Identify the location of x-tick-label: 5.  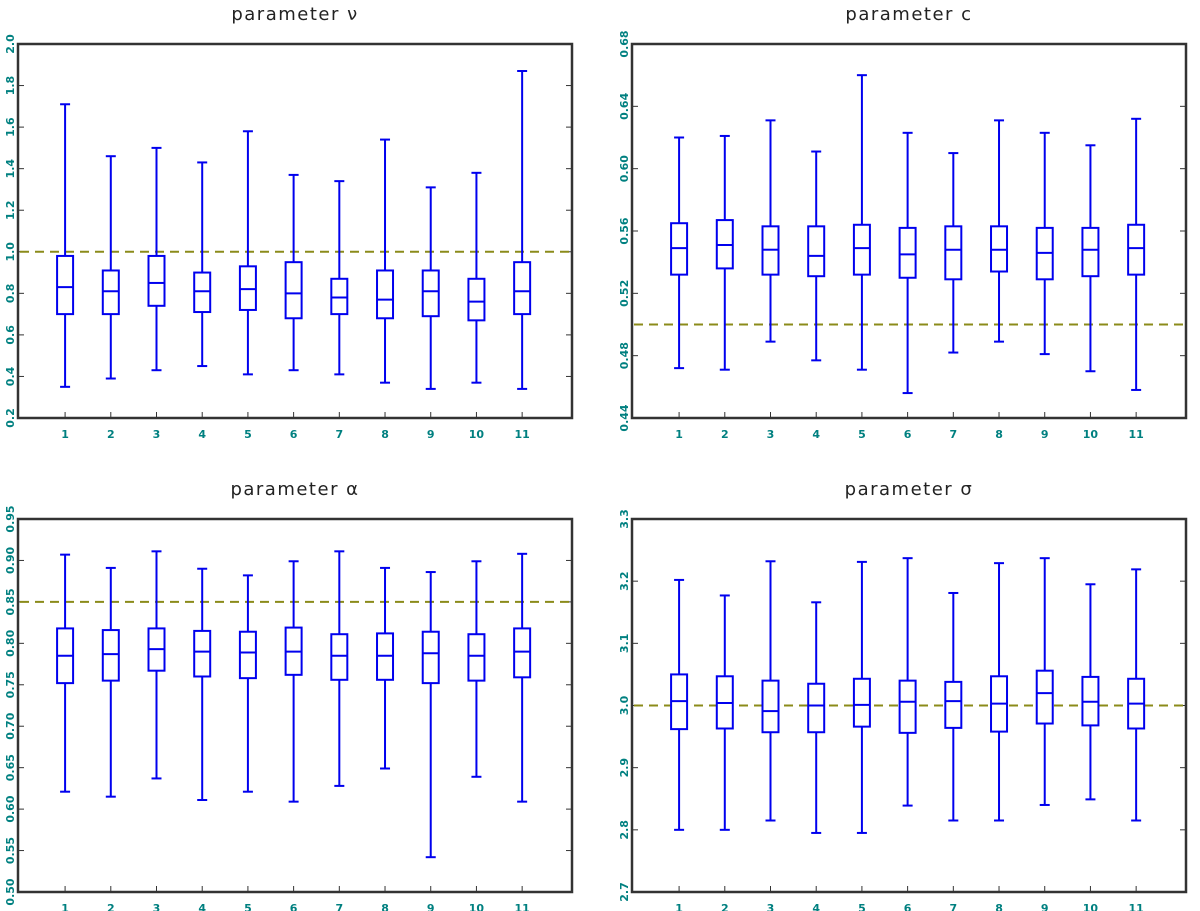
(862, 906).